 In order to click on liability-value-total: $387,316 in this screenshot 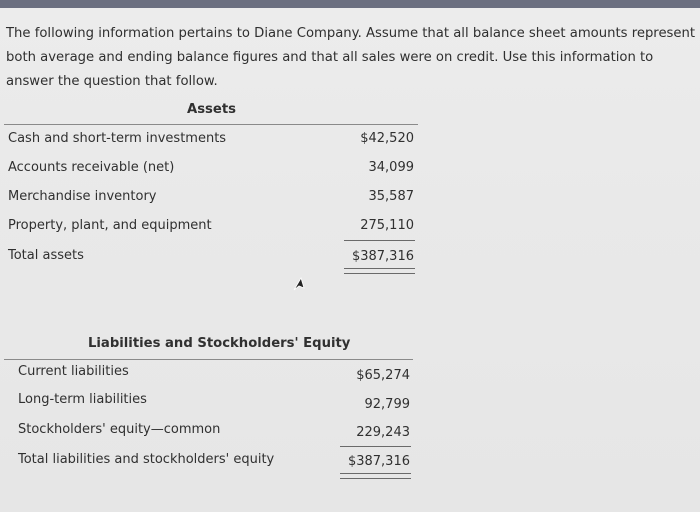, I will do `click(378, 461)`.